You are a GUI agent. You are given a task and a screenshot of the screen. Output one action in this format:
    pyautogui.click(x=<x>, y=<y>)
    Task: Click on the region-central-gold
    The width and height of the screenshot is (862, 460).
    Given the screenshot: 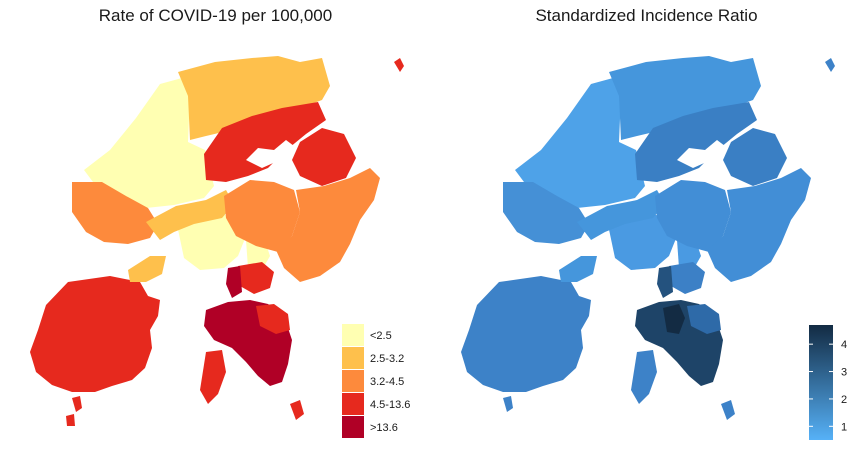 What is the action you would take?
    pyautogui.click(x=190, y=215)
    